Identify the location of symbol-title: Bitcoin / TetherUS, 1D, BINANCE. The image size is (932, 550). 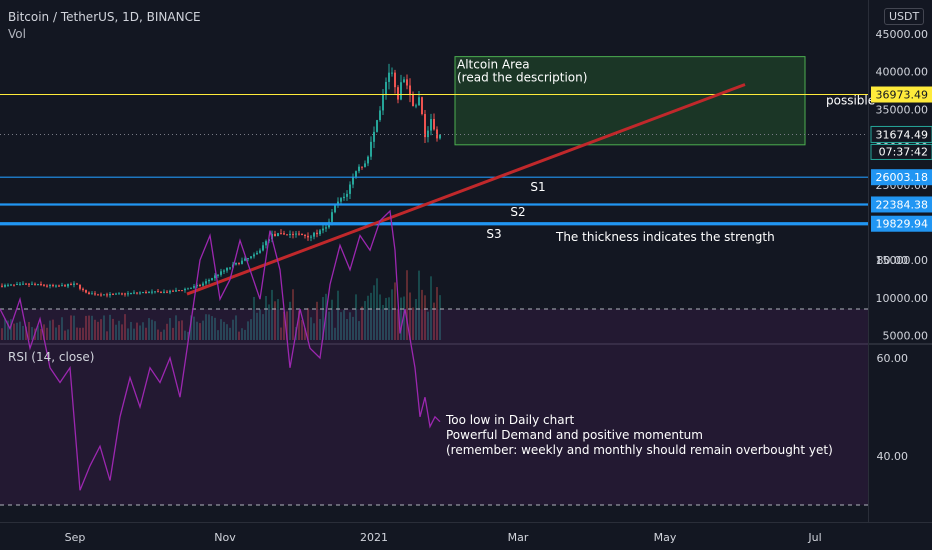
(104, 17).